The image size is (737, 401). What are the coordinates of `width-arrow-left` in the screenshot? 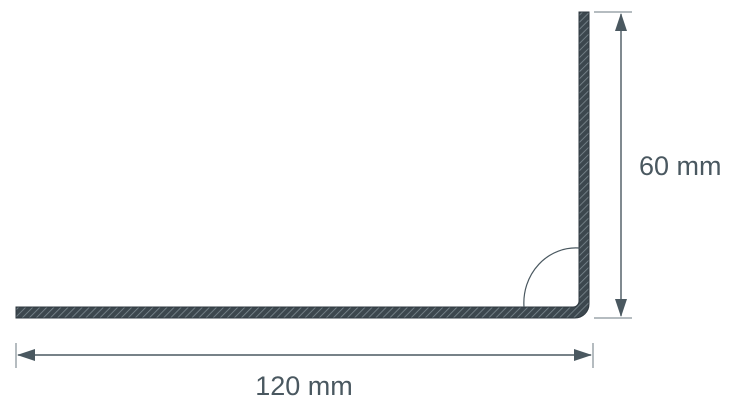 It's located at (26, 355).